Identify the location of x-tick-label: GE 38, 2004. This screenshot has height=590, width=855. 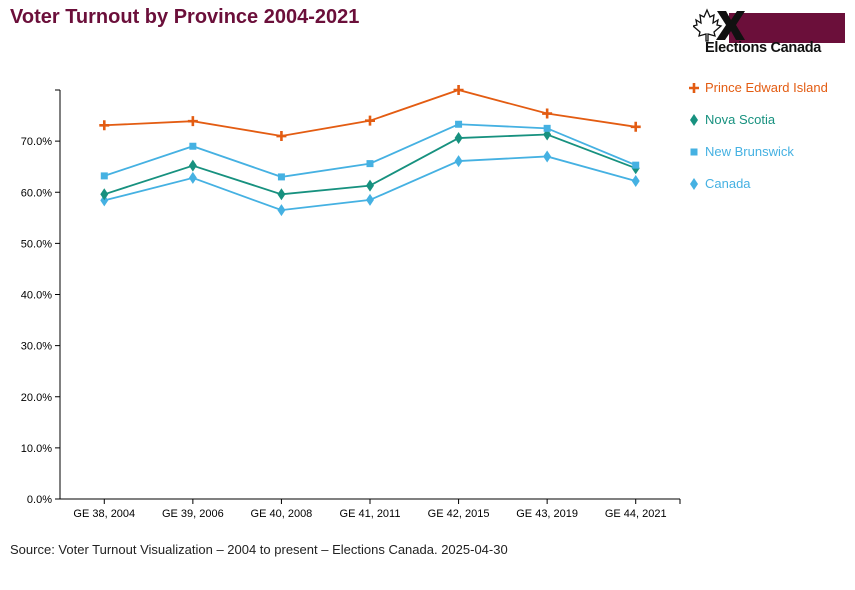
(104, 514).